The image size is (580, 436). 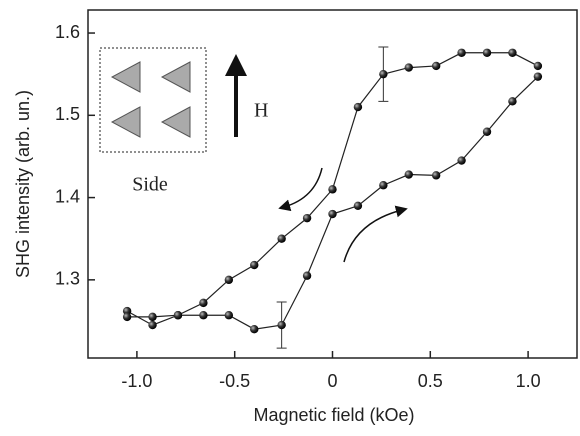 I want to click on y-tick-label: 1.3, so click(x=67, y=279).